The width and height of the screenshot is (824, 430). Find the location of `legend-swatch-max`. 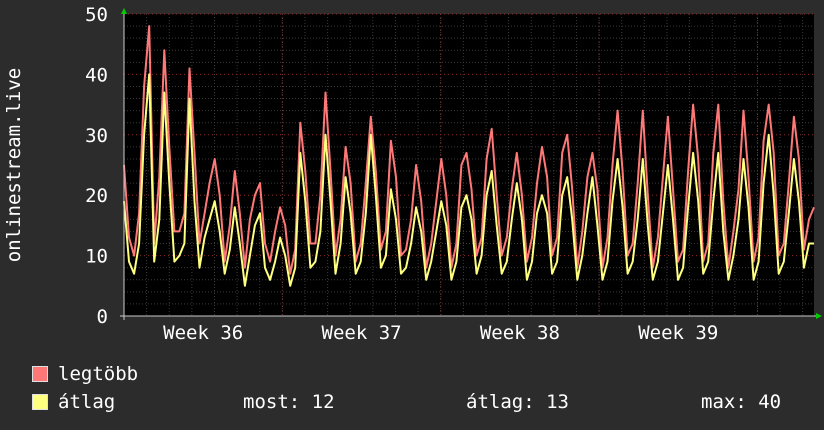

legend-swatch-max is located at coordinates (40, 374).